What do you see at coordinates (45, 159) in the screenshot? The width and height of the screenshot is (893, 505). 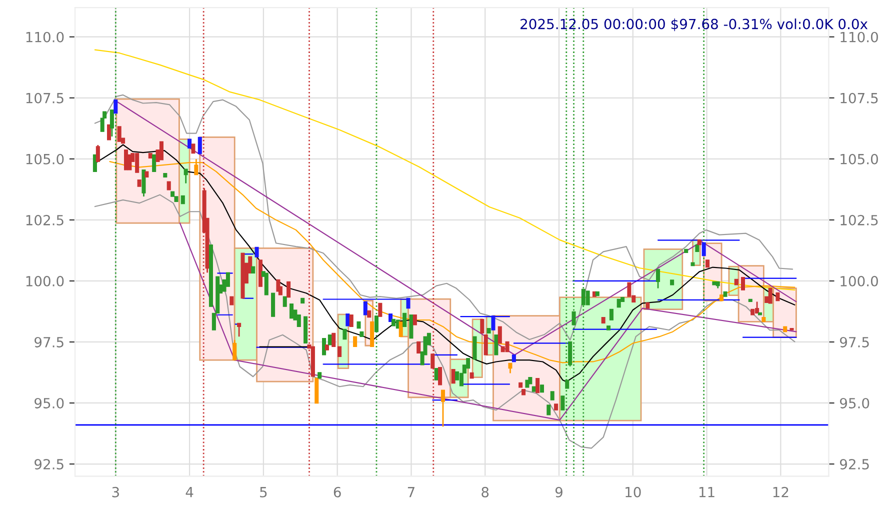 I see `y-tick-label: 105.0` at bounding box center [45, 159].